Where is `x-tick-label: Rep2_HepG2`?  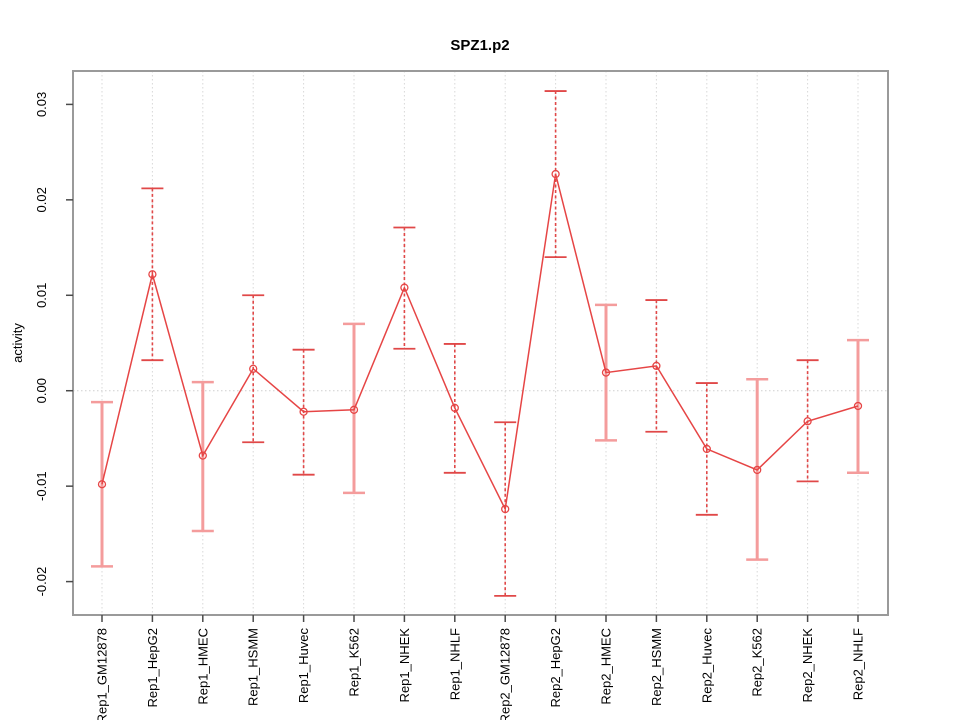 x-tick-label: Rep2_HepG2 is located at coordinates (555, 668).